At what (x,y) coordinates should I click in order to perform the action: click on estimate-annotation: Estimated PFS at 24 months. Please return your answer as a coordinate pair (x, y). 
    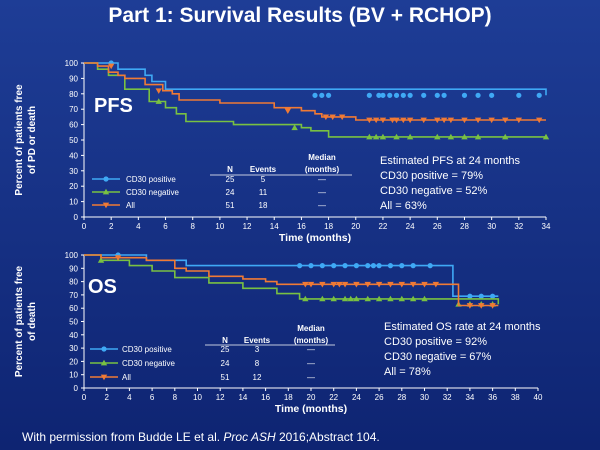
    Looking at the image, I should click on (450, 161).